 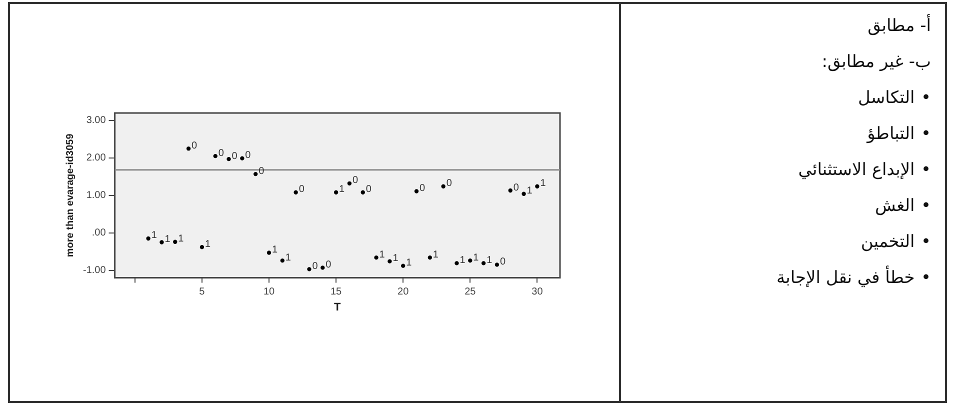 What do you see at coordinates (470, 292) in the screenshot?
I see `x-tick-label: 25` at bounding box center [470, 292].